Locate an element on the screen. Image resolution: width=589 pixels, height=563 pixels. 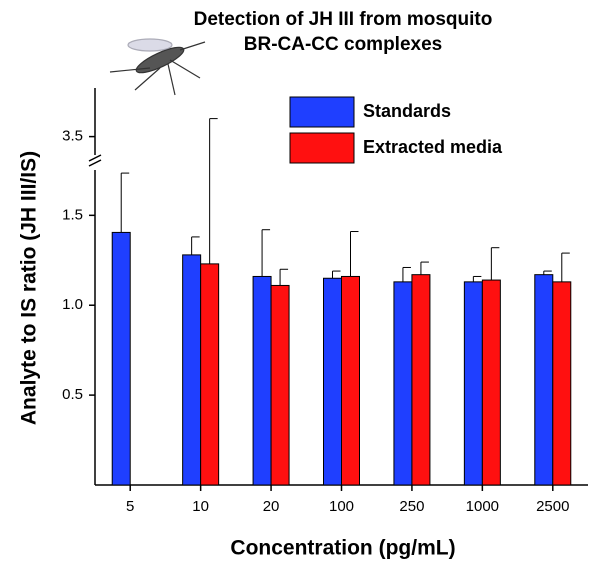
x-tick-label: 2500 is located at coordinates (552, 506).